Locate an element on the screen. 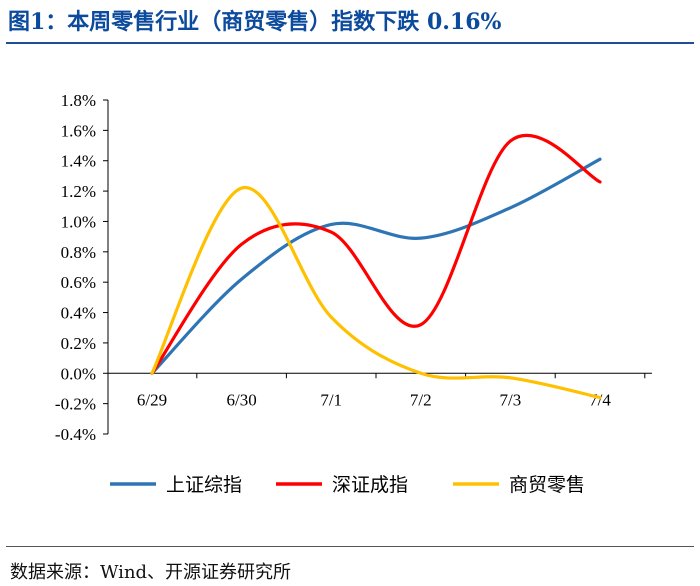  legend-label: 商贸零售 is located at coordinates (547, 485).